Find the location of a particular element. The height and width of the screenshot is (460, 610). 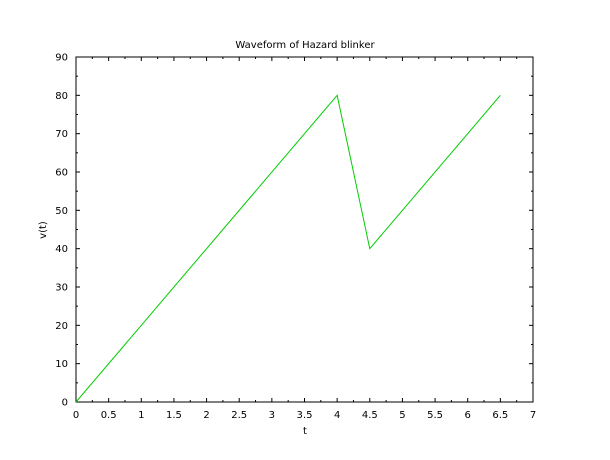

y-tick-label: 80 is located at coordinates (61, 96).